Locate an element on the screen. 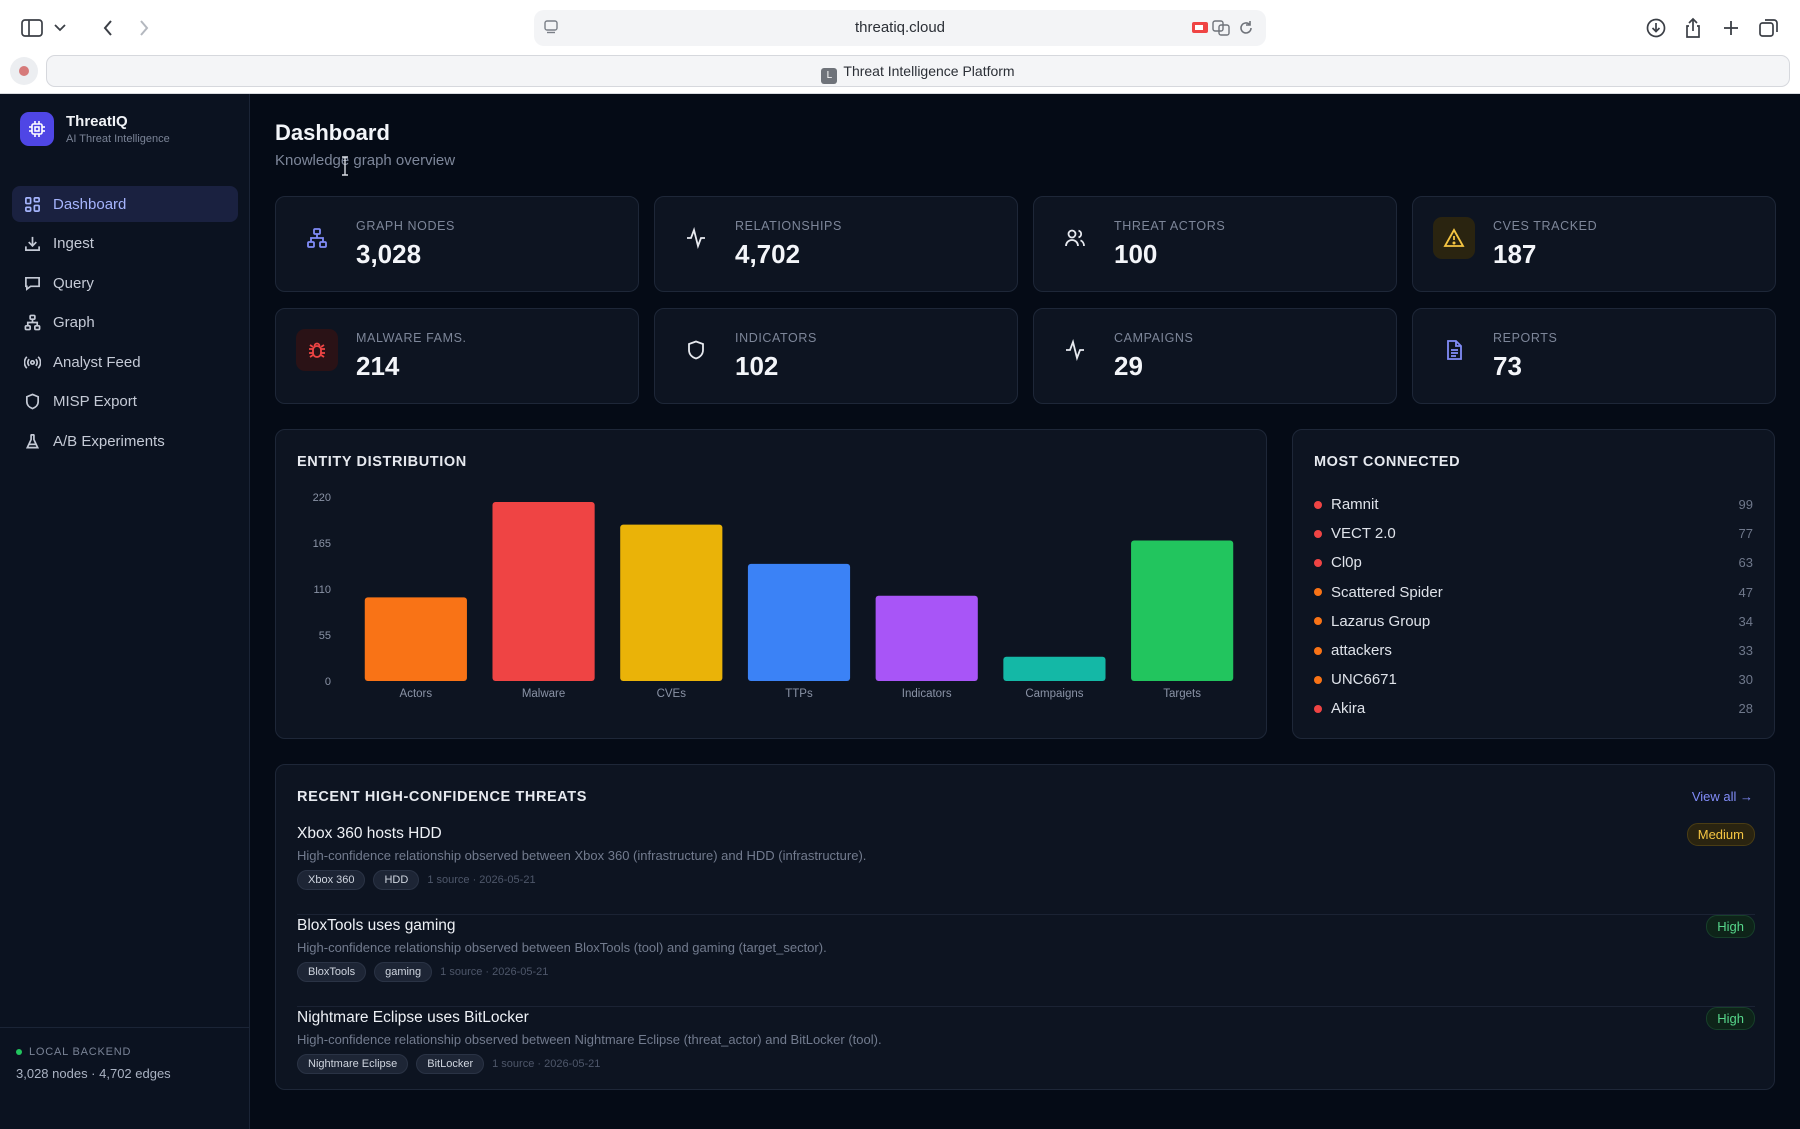  entity-tag: gaming is located at coordinates (403, 972).